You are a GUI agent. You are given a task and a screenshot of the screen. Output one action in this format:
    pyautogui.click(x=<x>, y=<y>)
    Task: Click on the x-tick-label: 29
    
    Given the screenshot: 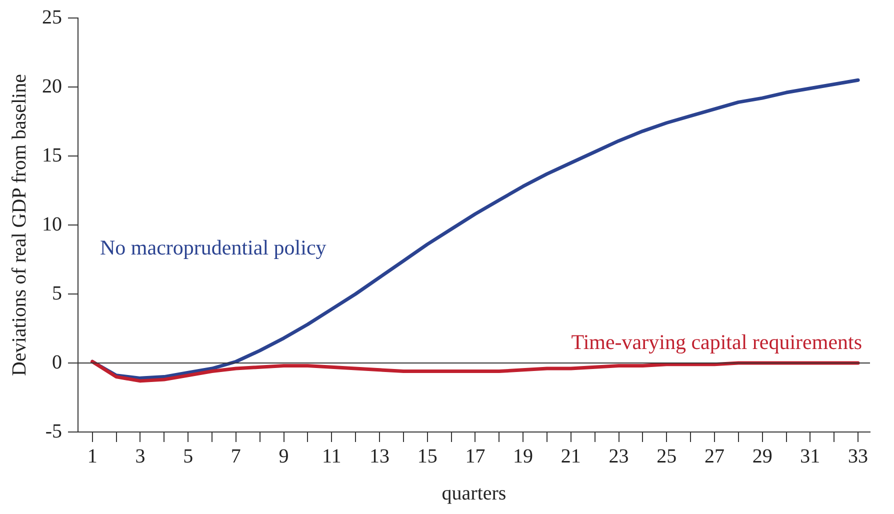 What is the action you would take?
    pyautogui.click(x=762, y=456)
    